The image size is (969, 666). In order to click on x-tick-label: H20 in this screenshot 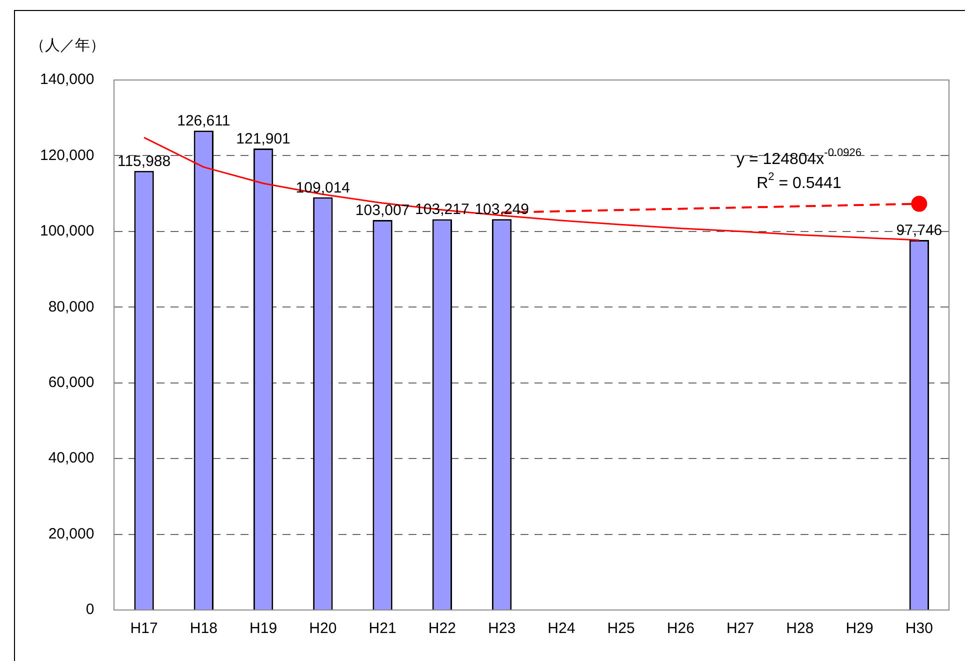, I will do `click(323, 629)`.